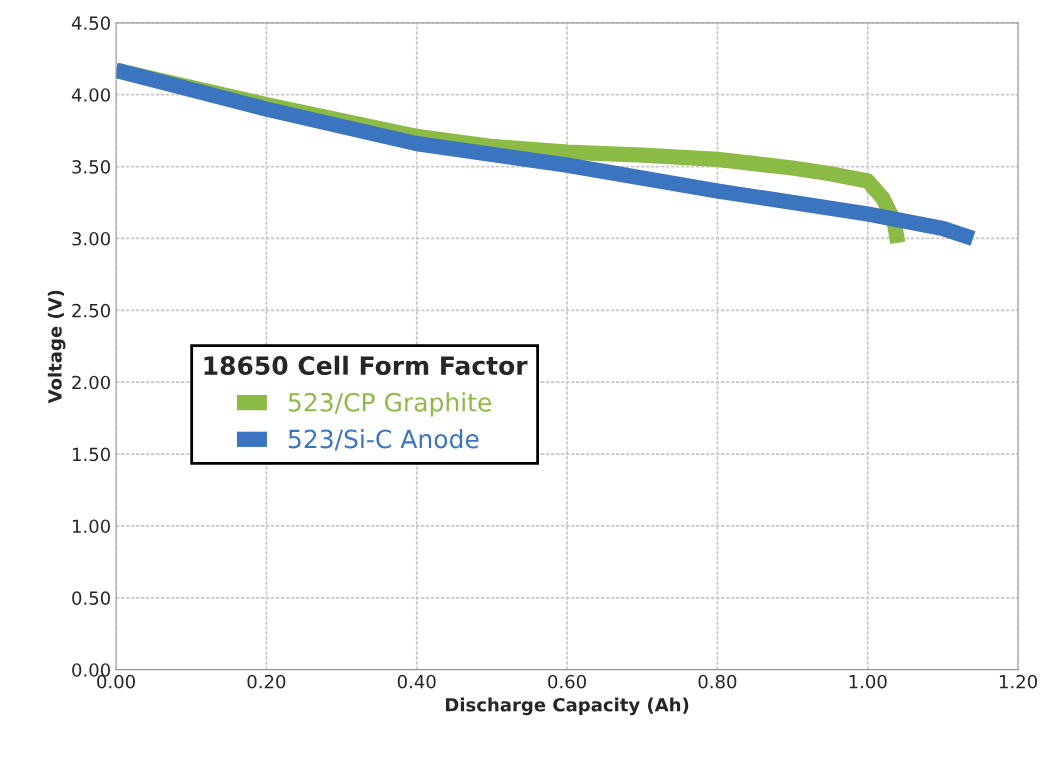 The image size is (1055, 761). Describe the element at coordinates (390, 404) in the screenshot. I see `legend-label: 523/CP Graphite` at that location.